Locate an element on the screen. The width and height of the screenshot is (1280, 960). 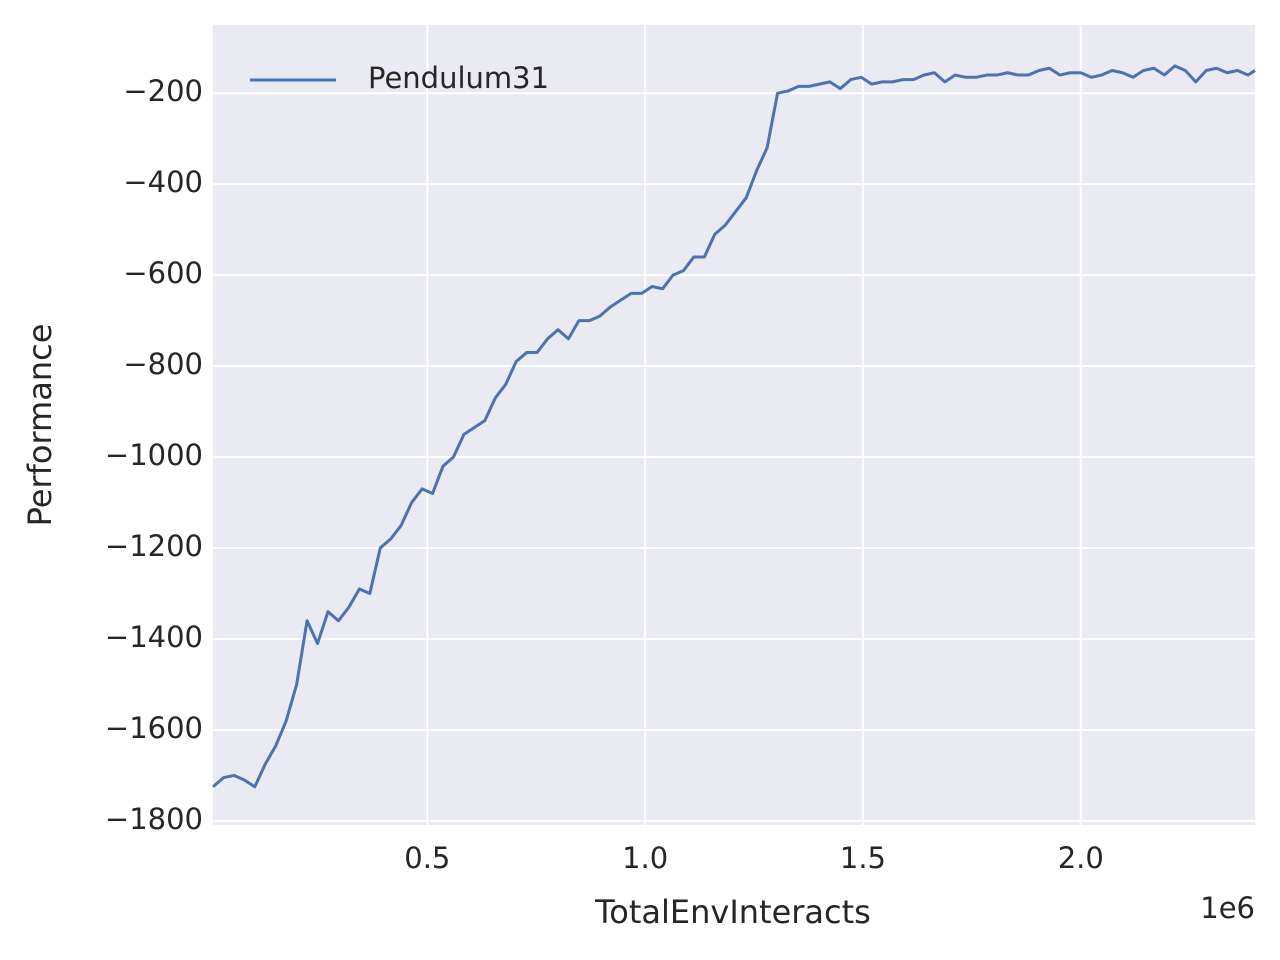
y-tick-label: −200 is located at coordinates (163, 91).